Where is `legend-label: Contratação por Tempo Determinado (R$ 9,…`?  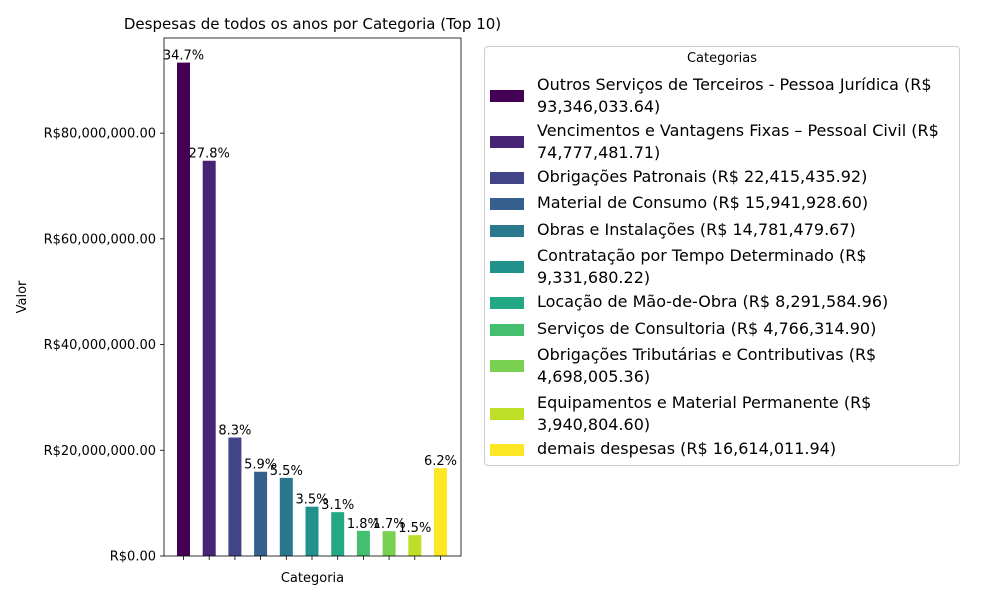 legend-label: Contratação por Tempo Determinado (R$ 9,… is located at coordinates (702, 266).